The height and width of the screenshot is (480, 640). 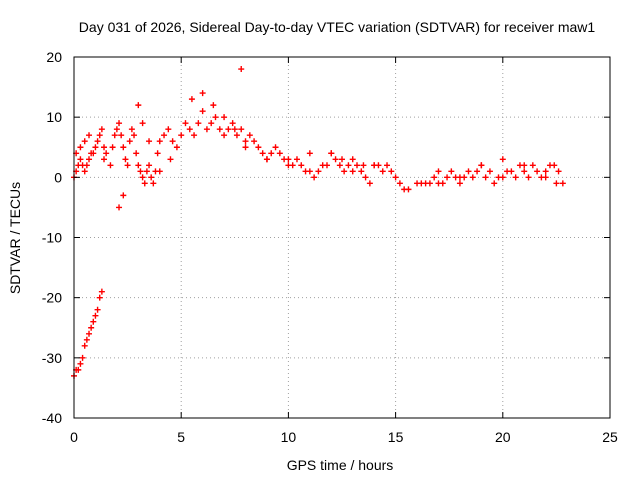 What do you see at coordinates (54, 117) in the screenshot?
I see `y-tick-label: 10` at bounding box center [54, 117].